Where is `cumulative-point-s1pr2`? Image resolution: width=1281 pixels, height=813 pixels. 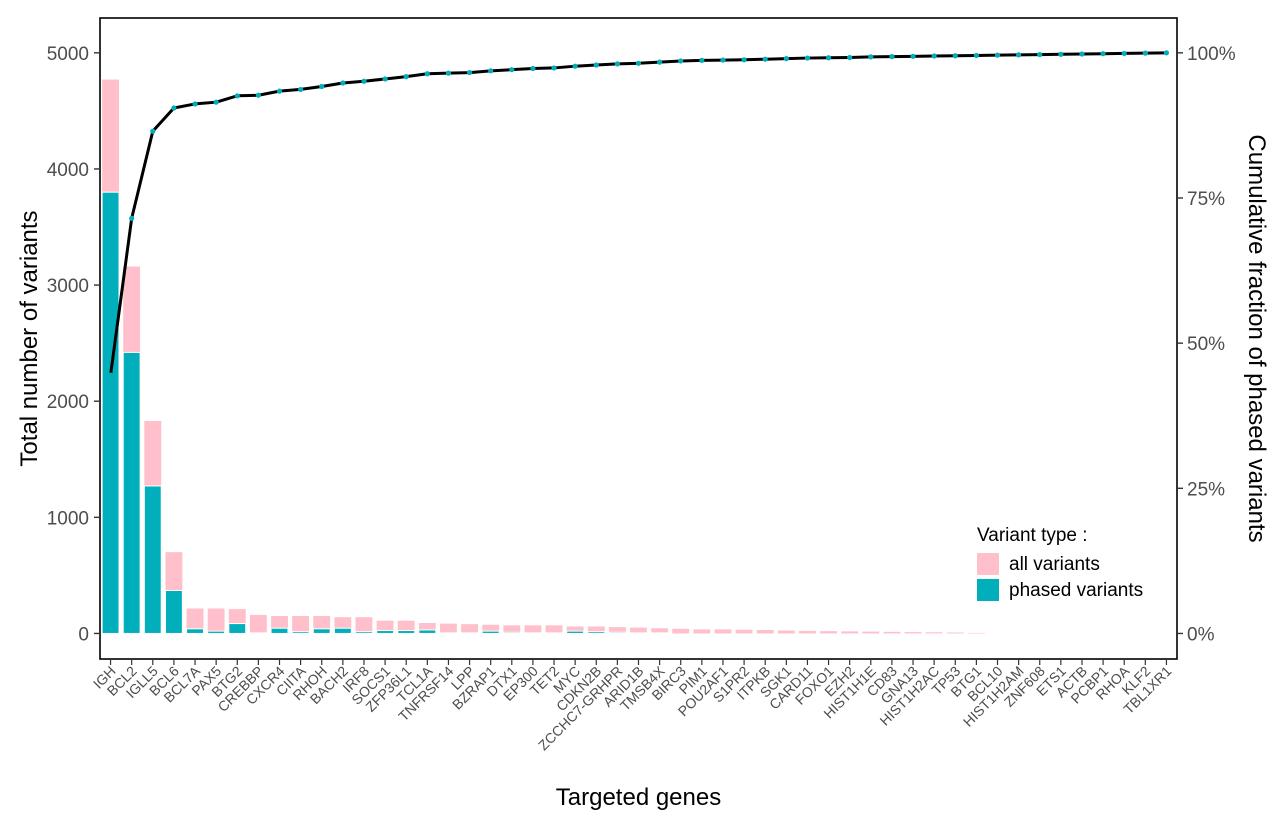
cumulative-point-s1pr2 is located at coordinates (744, 60).